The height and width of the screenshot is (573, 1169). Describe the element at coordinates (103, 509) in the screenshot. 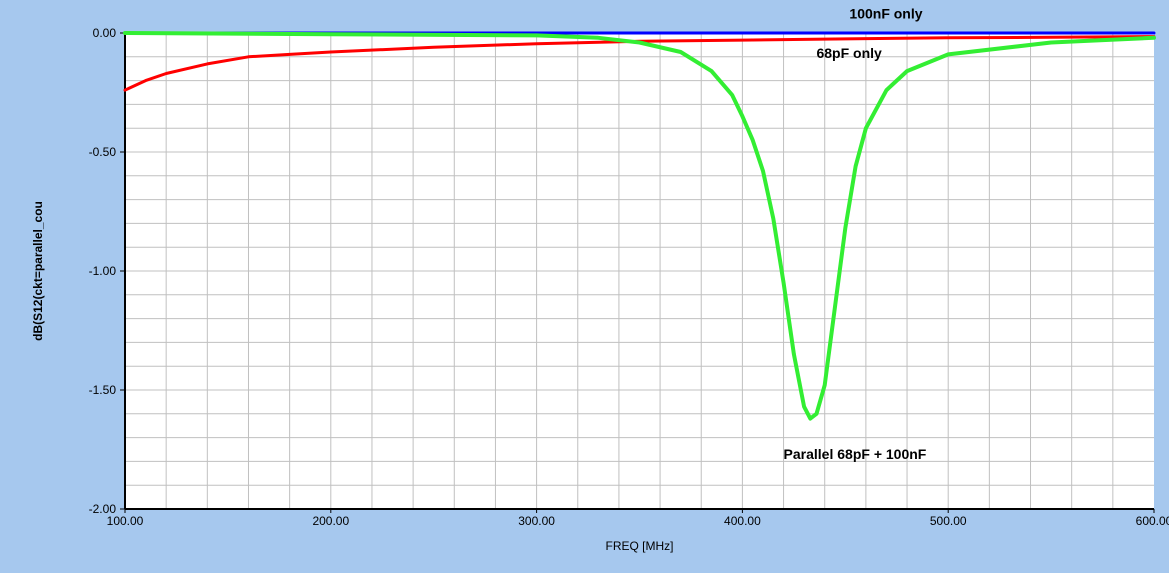

I see `y-tick-label: -2.00` at that location.